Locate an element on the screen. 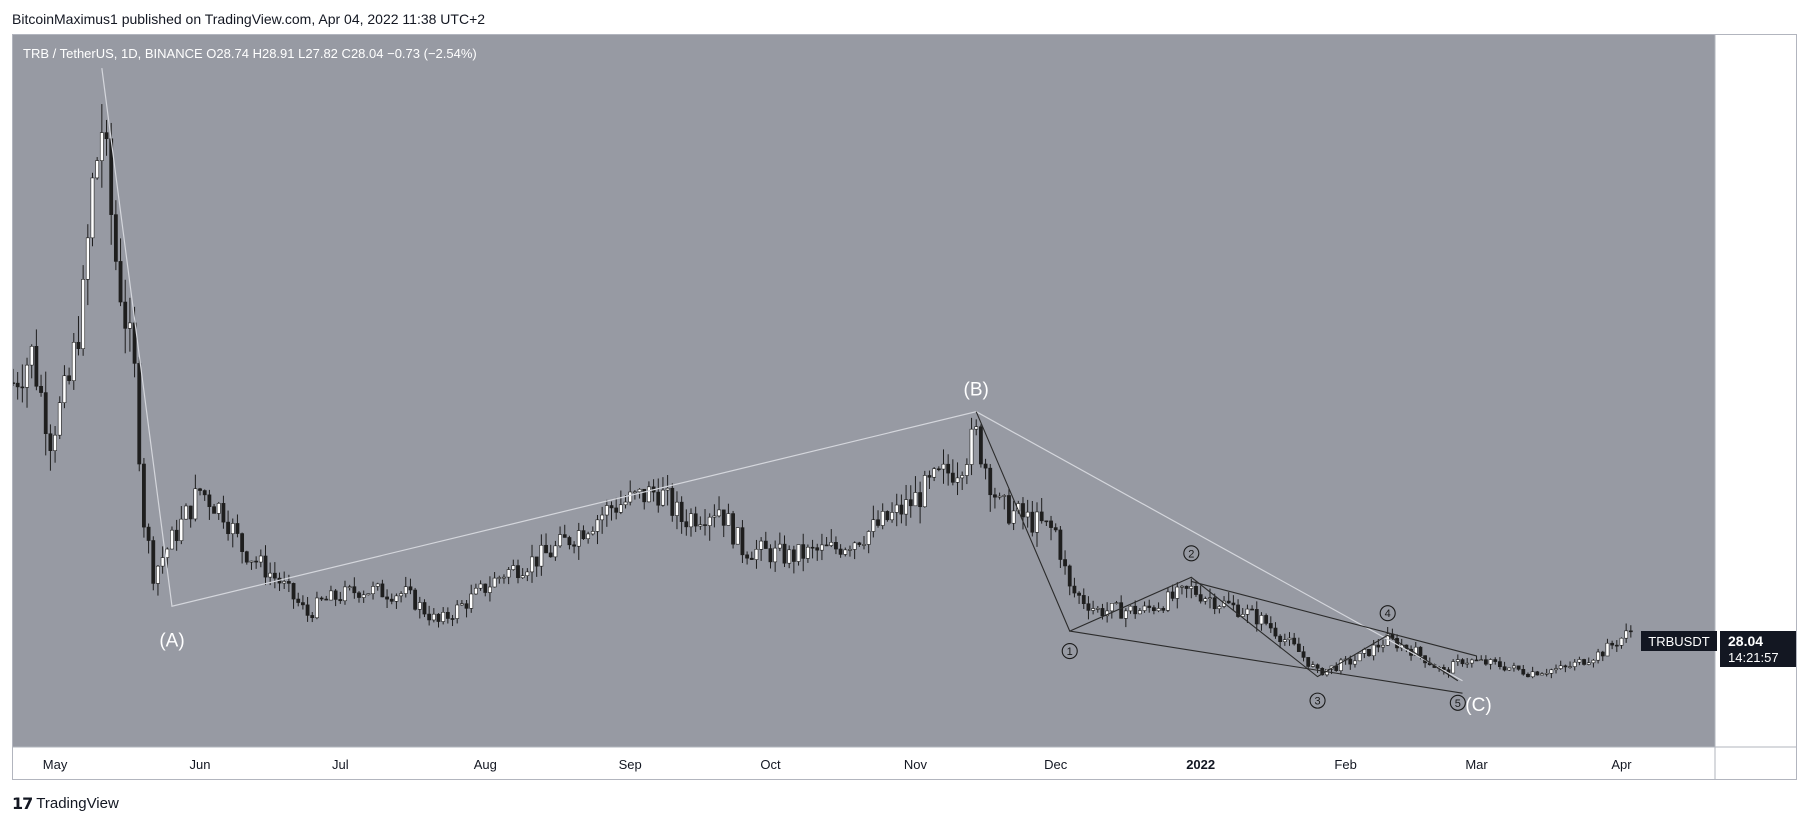  wave-label-A: (A) is located at coordinates (171, 640).